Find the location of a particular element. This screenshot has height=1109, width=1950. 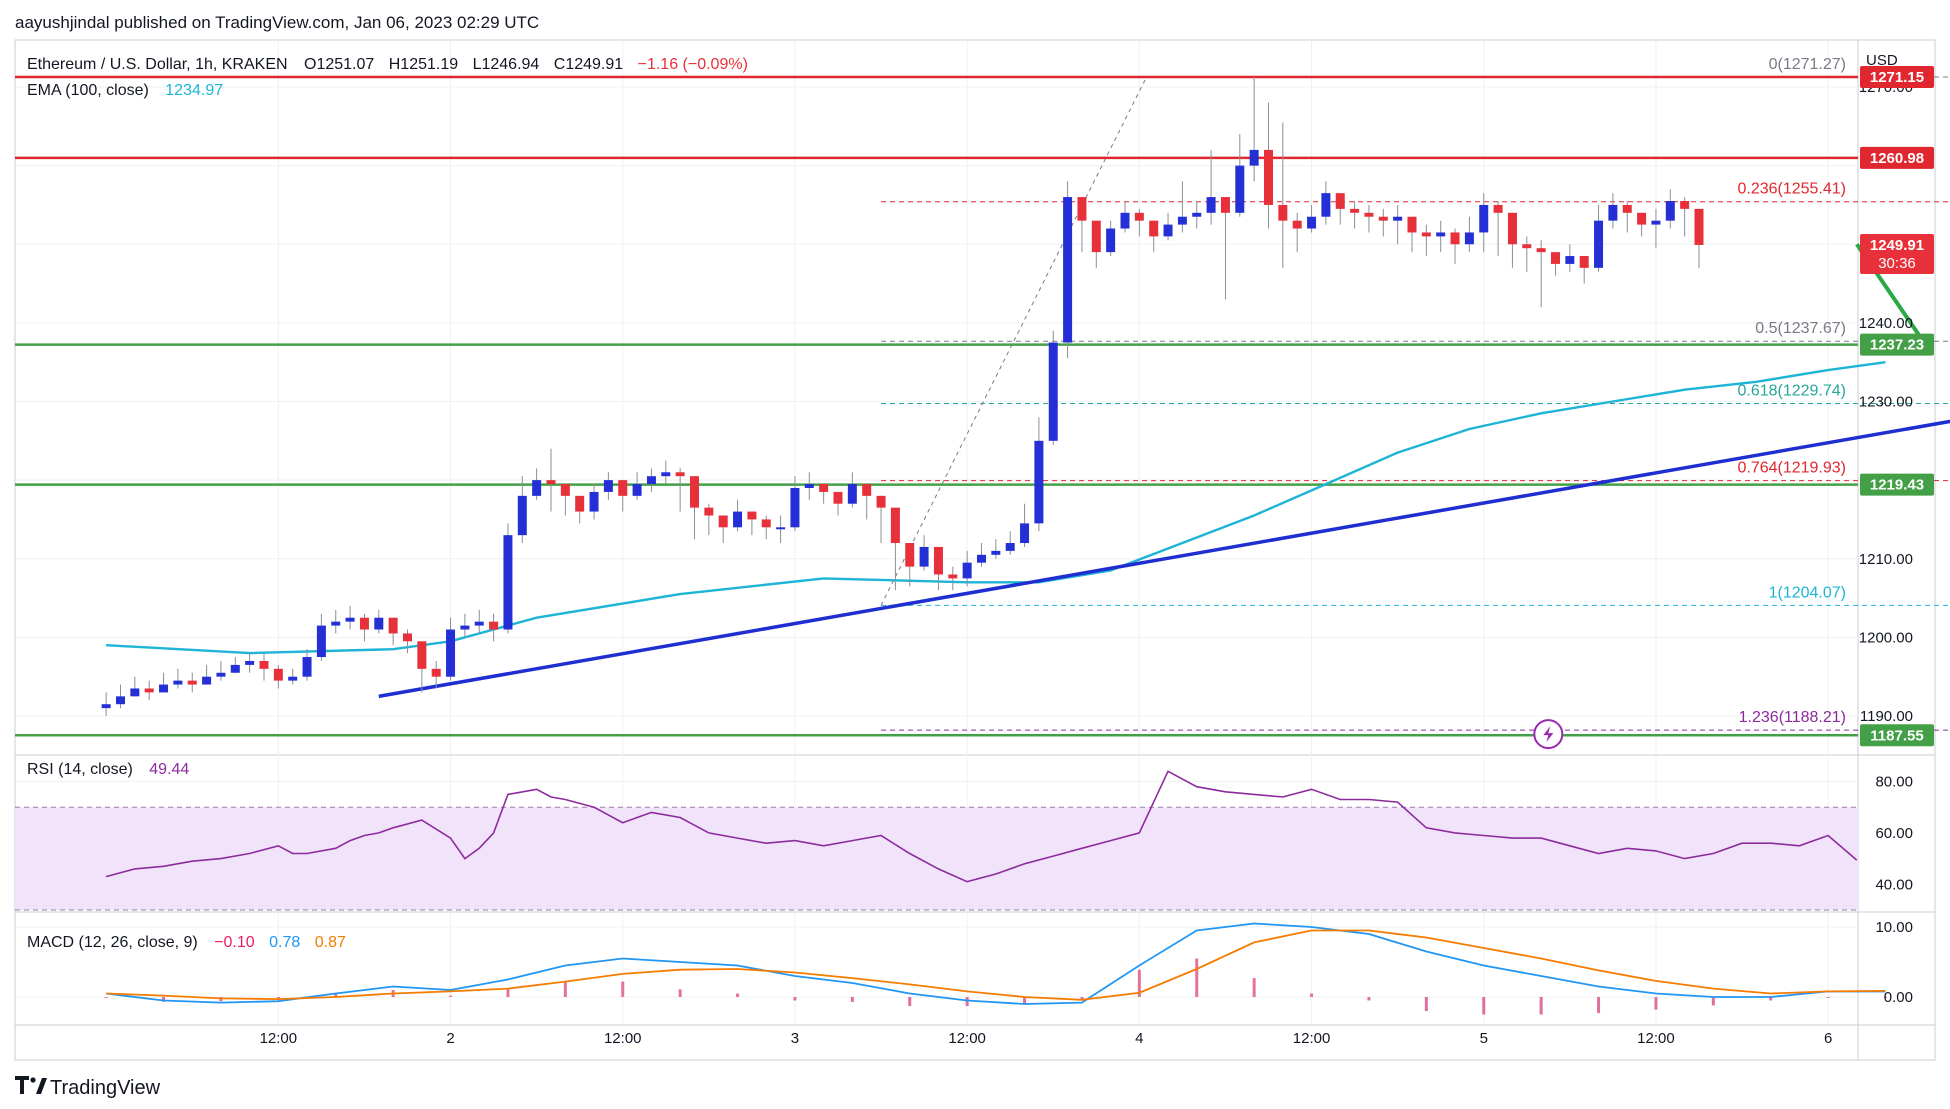

legend-rsi: RSI (14, close) 49.44 is located at coordinates (108, 769).